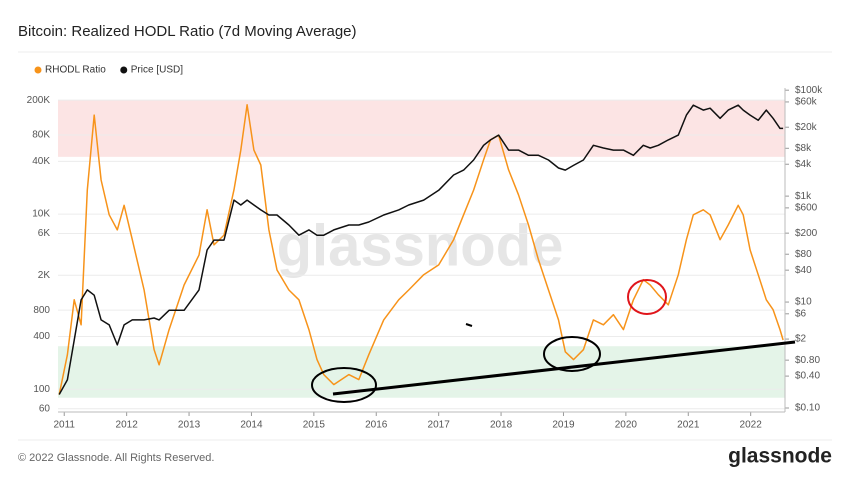 The width and height of the screenshot is (850, 478). I want to click on trend-annotation, so click(564, 368).